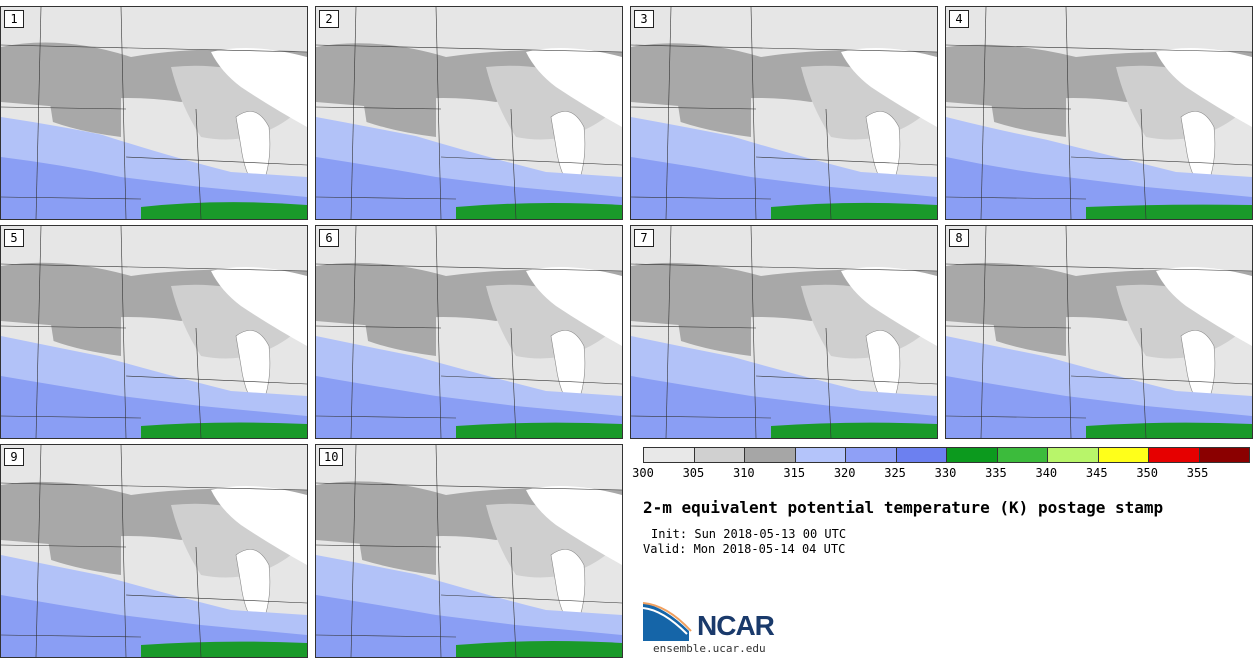 This screenshot has height=658, width=1260. What do you see at coordinates (329, 19) in the screenshot?
I see `panel-number: 2` at bounding box center [329, 19].